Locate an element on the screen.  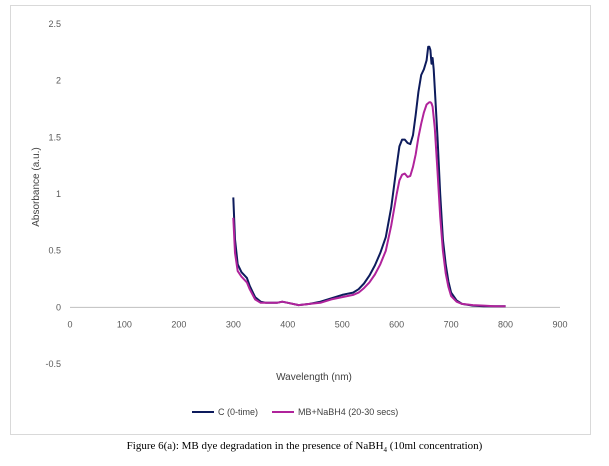
x-tick-label: 500 is located at coordinates (342, 324).